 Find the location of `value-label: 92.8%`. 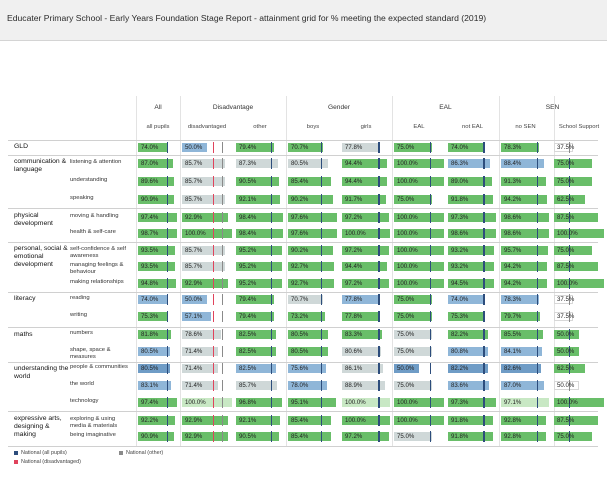

value-label: 92.8% is located at coordinates (513, 436).